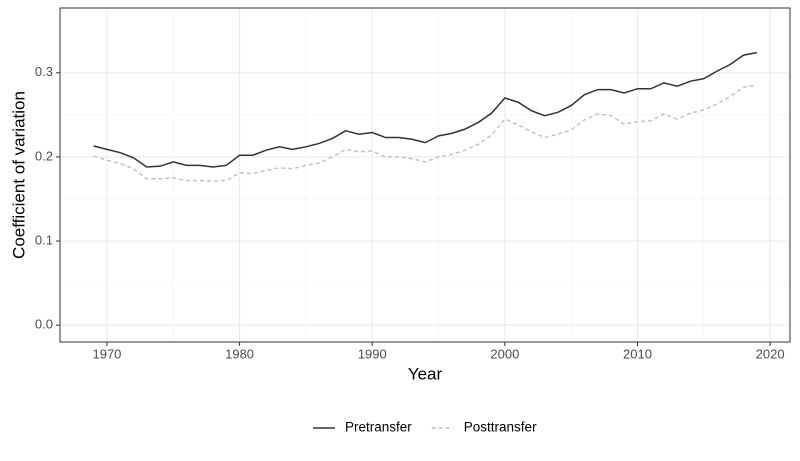  Describe the element at coordinates (637, 353) in the screenshot. I see `x-tick-label: 2010` at that location.